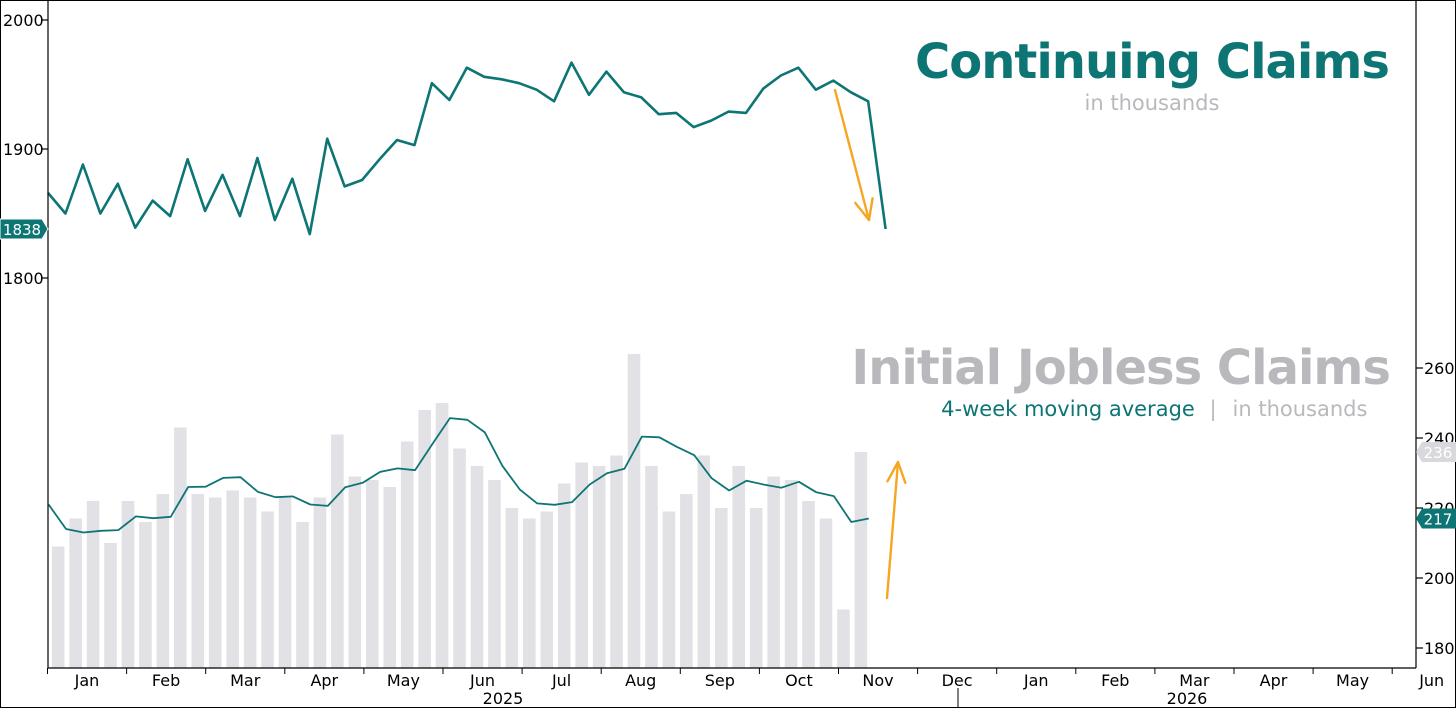  What do you see at coordinates (23, 278) in the screenshot?
I see `left-tick-label: 1800` at bounding box center [23, 278].